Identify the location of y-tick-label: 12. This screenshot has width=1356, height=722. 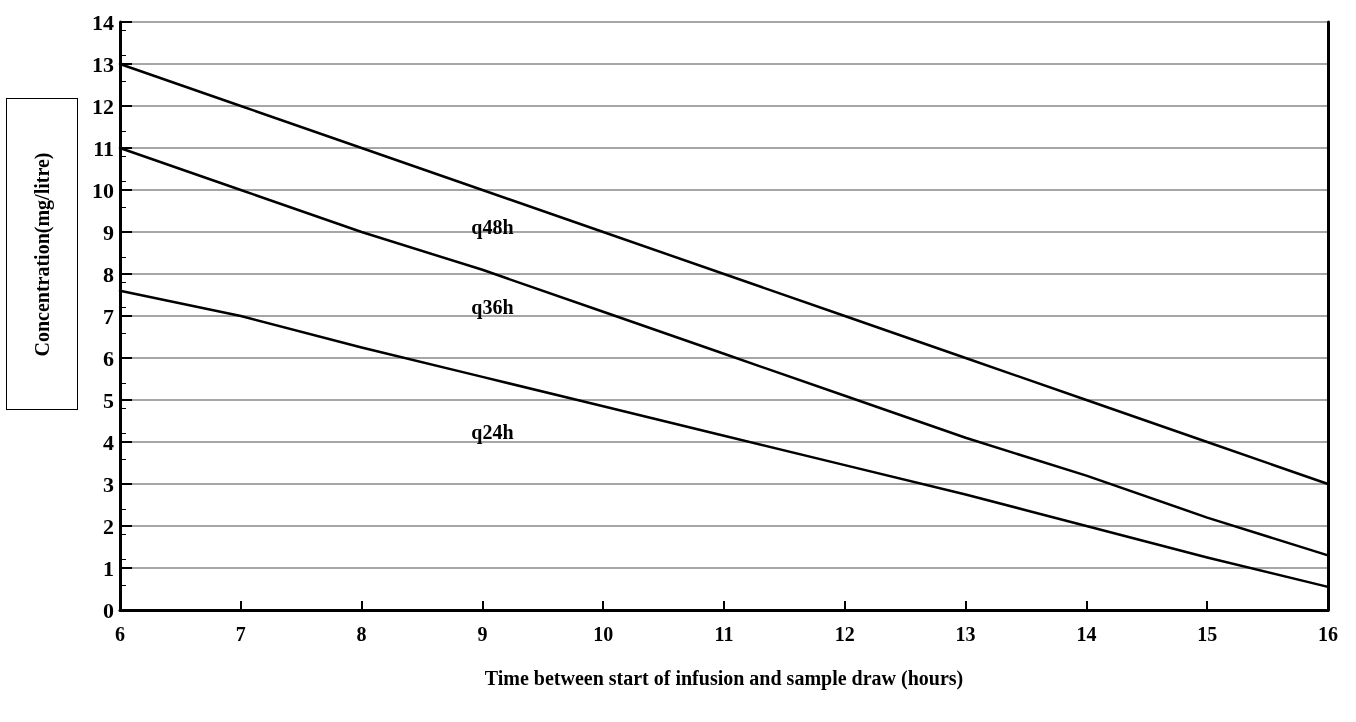
(103, 106).